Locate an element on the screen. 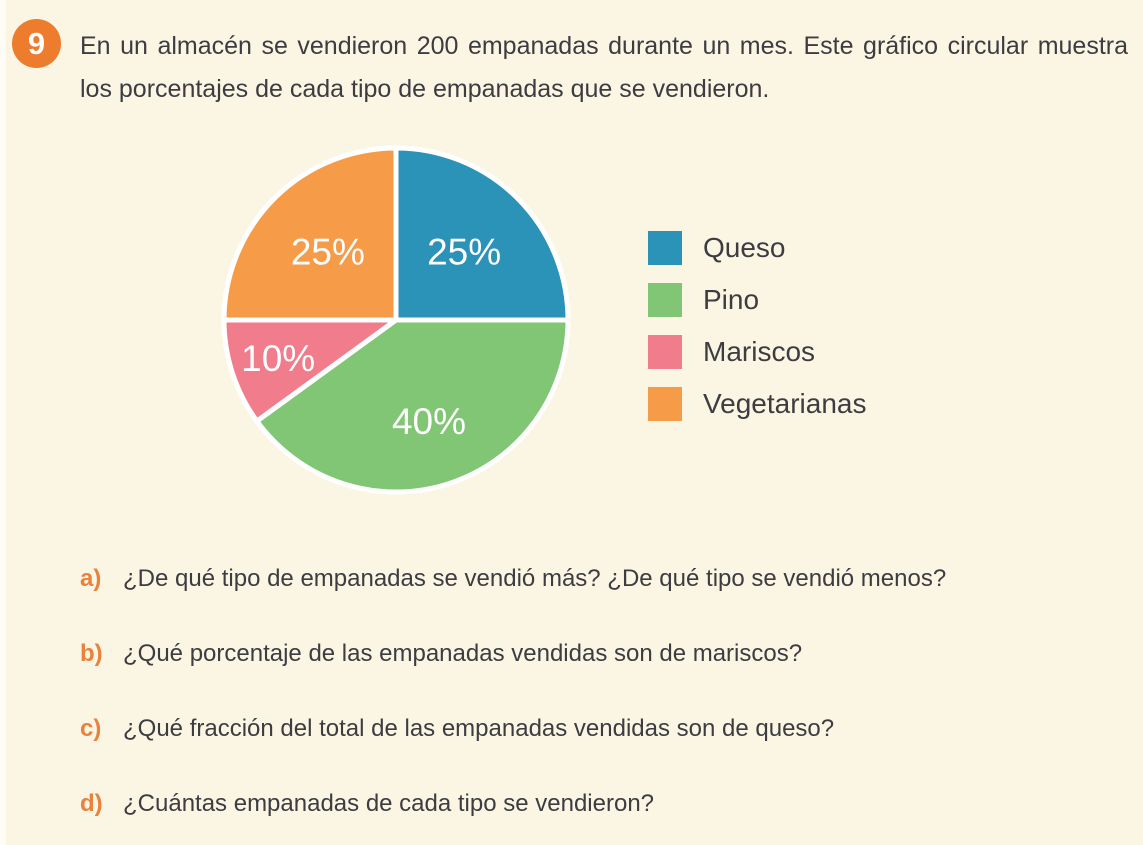  pie-slice-value-label: 40% is located at coordinates (429, 421).